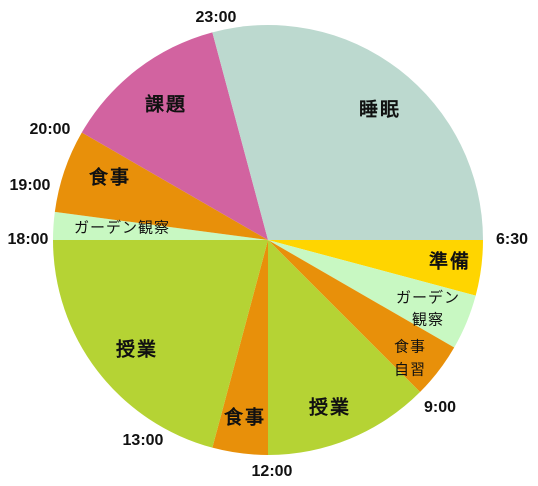 This screenshot has height=486, width=538. Describe the element at coordinates (440, 407) in the screenshot. I see `time-label: 9:00` at that location.